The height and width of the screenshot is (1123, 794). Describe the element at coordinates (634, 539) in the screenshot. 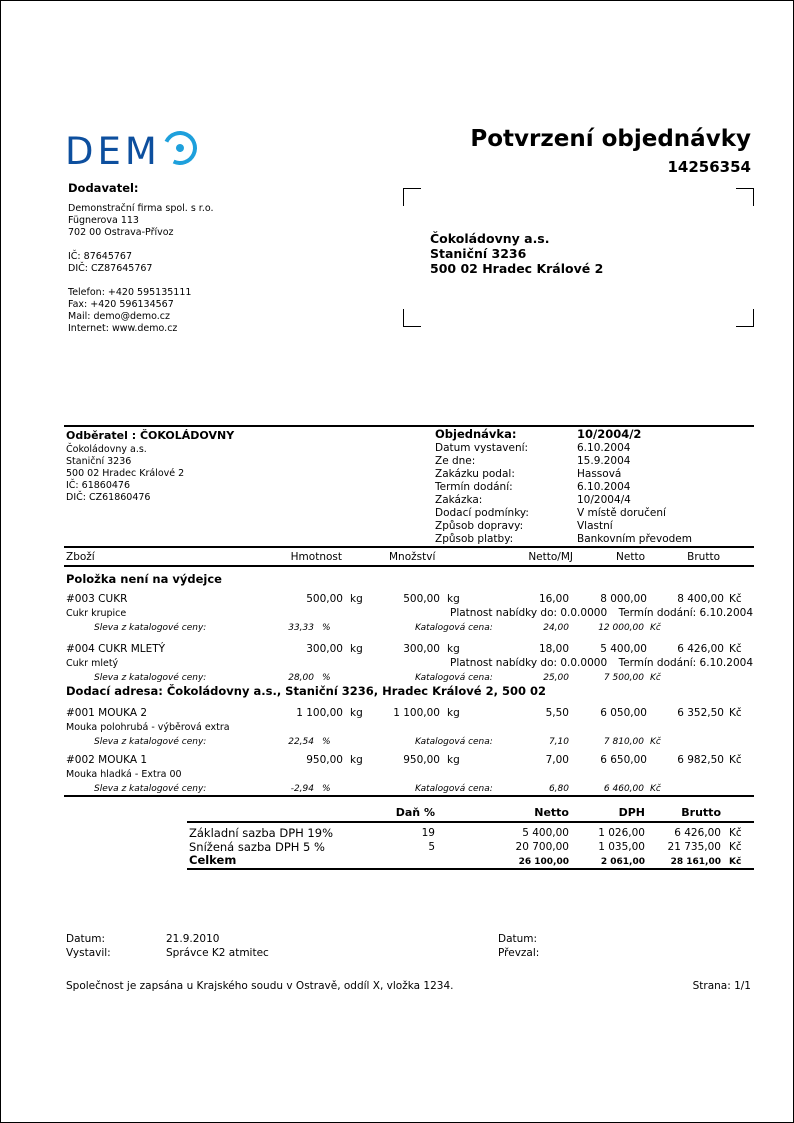

I see `order-field-value: Bankovním převodem` at that location.